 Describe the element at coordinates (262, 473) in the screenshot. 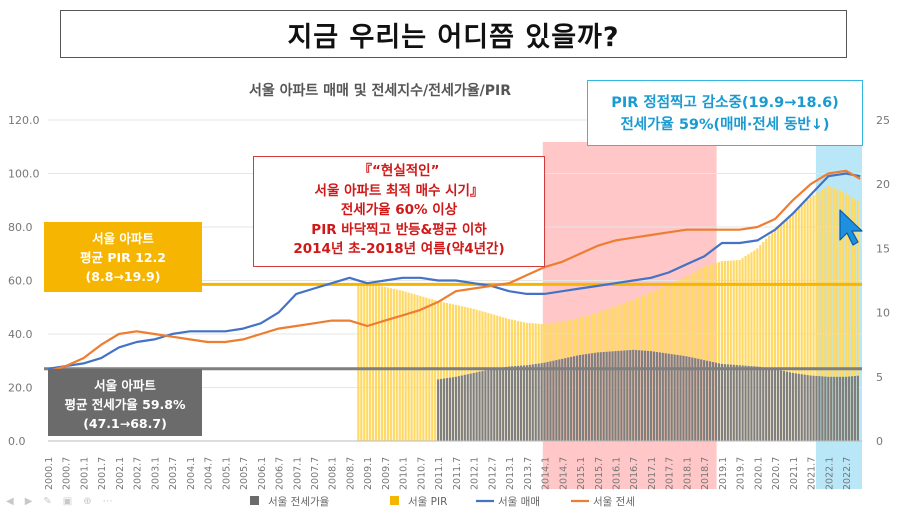

I see `x-tick-label: 2006.1` at that location.